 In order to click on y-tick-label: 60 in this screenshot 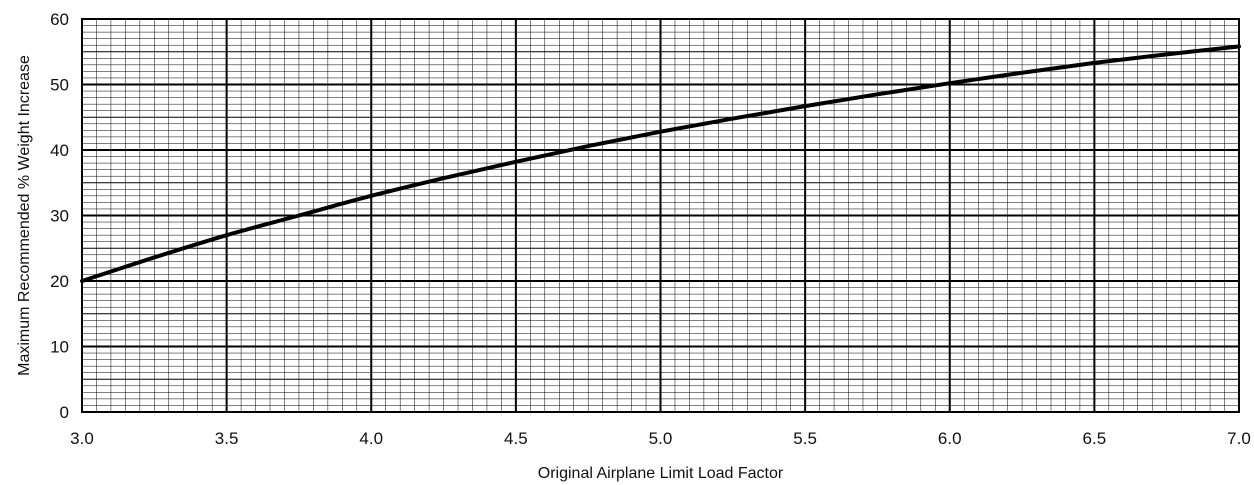, I will do `click(59, 19)`.